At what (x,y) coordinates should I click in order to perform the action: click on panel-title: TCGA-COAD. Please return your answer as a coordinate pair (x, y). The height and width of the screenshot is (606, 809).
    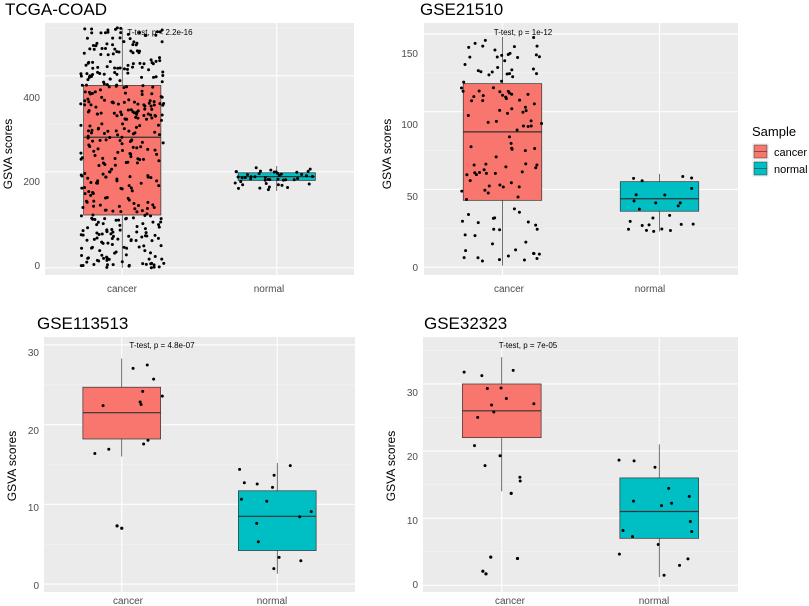
    Looking at the image, I should click on (56, 9).